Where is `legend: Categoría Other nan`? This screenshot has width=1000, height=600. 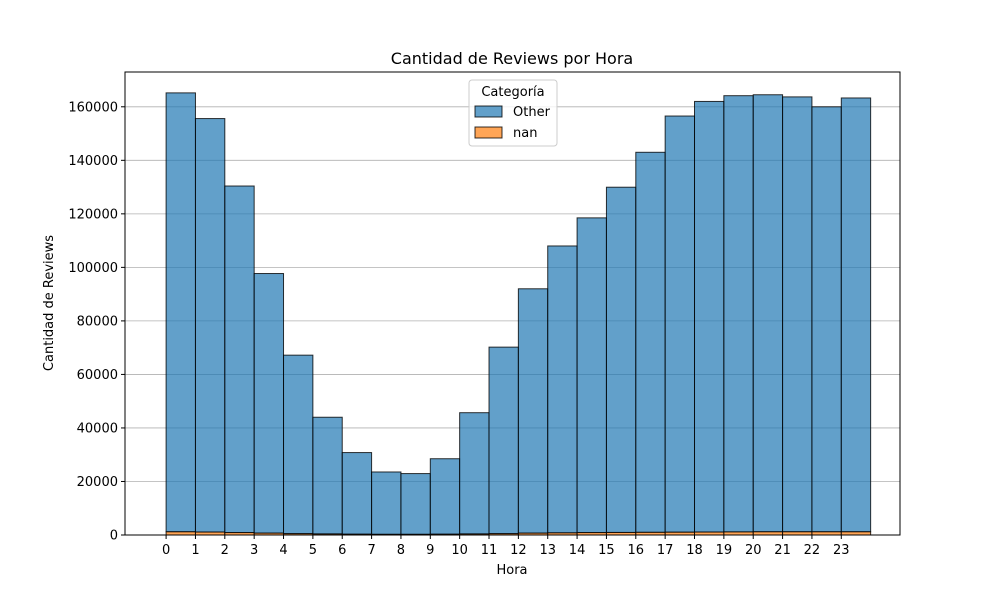
legend: Categoría Other nan is located at coordinates (513, 113).